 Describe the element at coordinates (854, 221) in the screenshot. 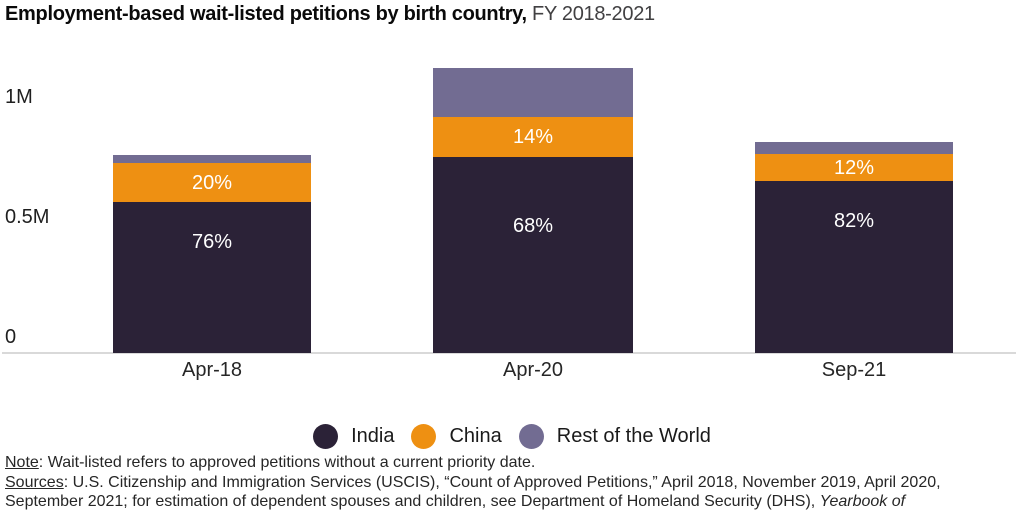

I see `pct-label-Sep-21-india: 82%` at that location.